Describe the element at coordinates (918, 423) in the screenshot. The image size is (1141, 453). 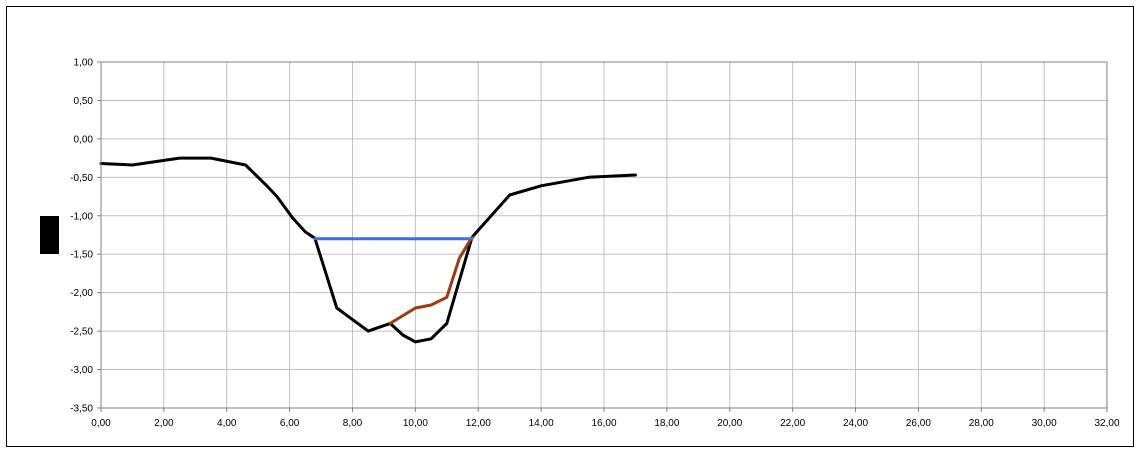
I see `x-tick-label: 26,00` at that location.